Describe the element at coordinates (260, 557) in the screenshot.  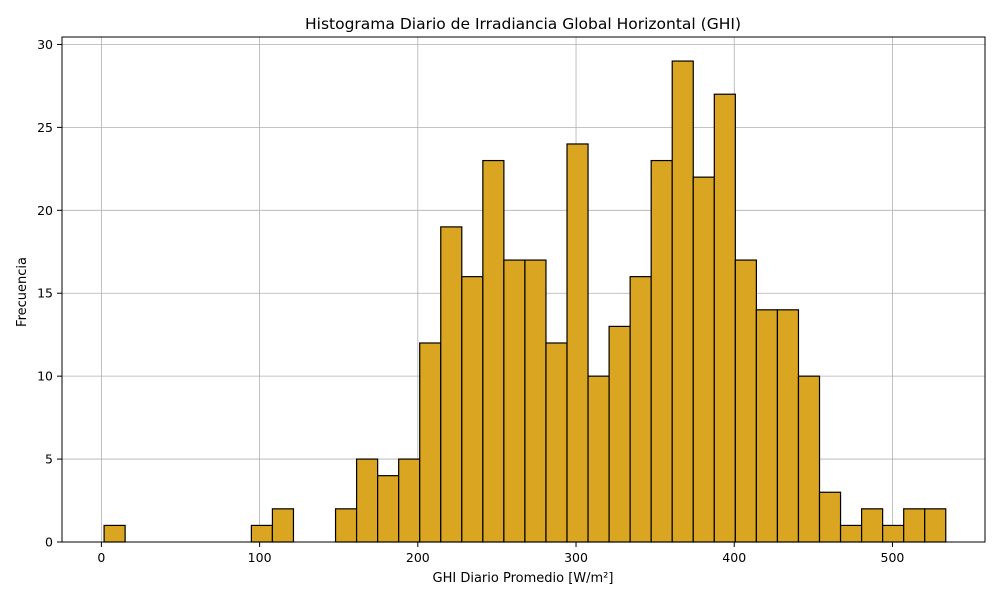
I see `x-tick-label: 100` at that location.